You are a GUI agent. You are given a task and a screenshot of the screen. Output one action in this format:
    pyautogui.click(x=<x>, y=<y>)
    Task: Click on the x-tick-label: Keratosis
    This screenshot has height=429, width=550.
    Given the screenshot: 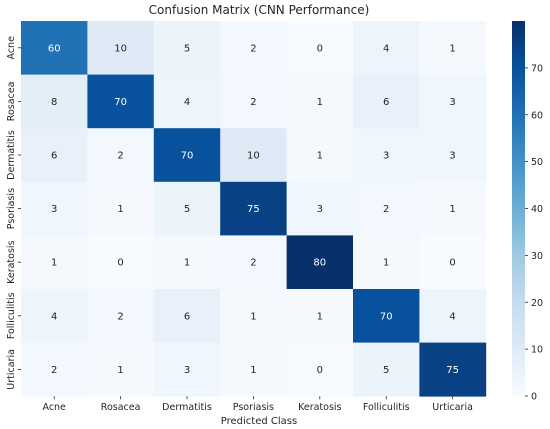 What is the action you would take?
    pyautogui.click(x=319, y=407)
    